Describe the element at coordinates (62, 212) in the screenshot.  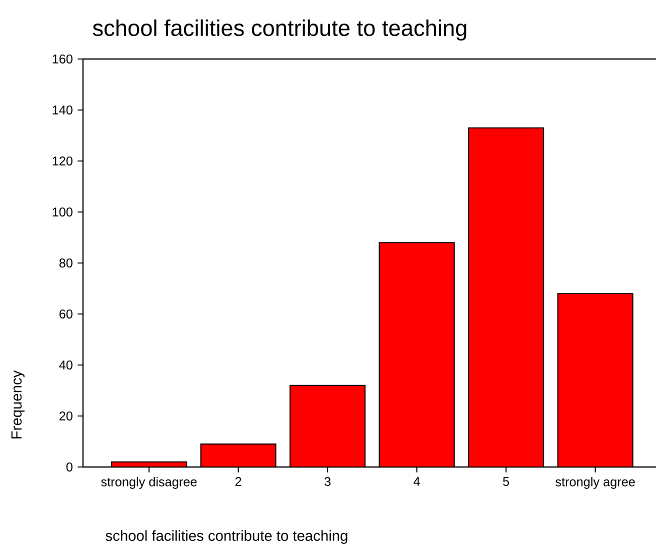
I see `y-tick-label: 100` at that location.